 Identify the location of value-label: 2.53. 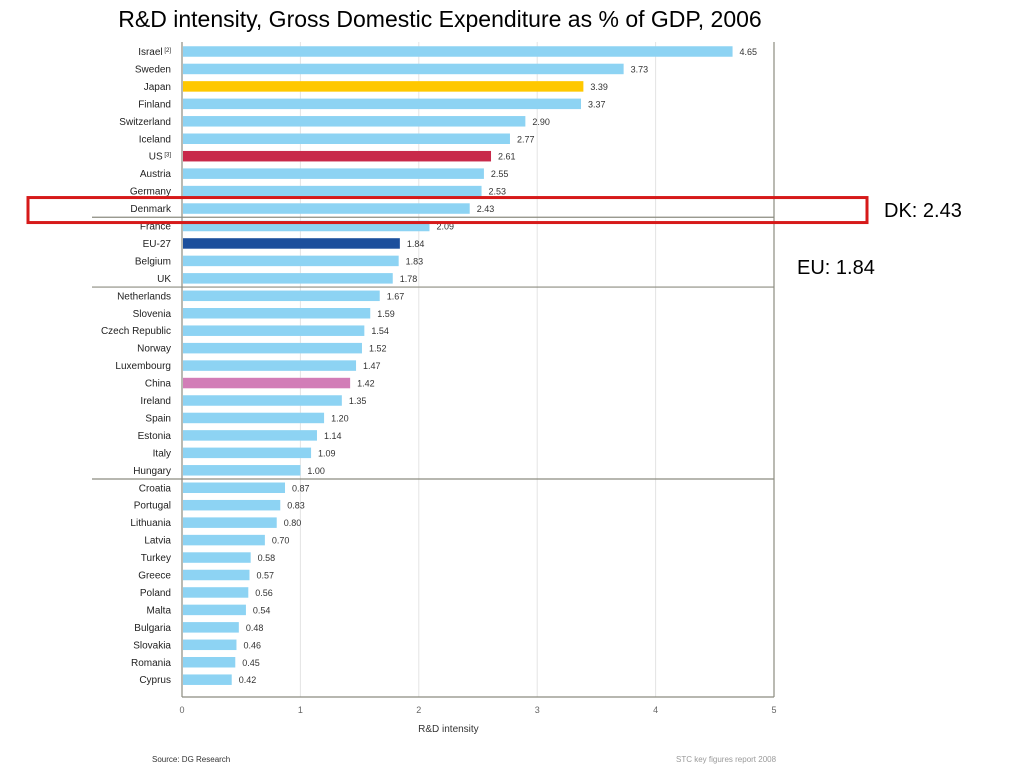
(498, 192).